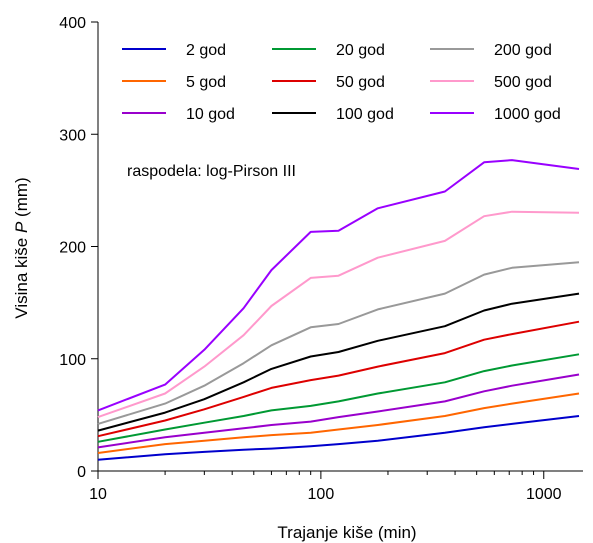 This screenshot has height=543, width=593. Describe the element at coordinates (544, 494) in the screenshot. I see `x-tick-label: 1000` at that location.